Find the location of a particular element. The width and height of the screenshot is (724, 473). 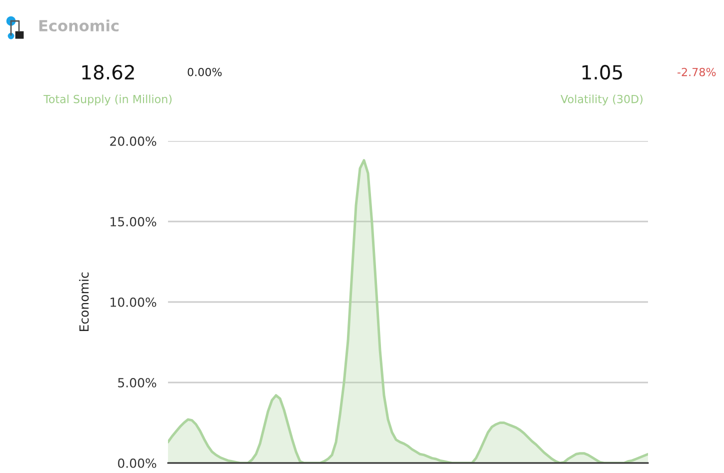

y-tick-label: 0.00% is located at coordinates (137, 463).